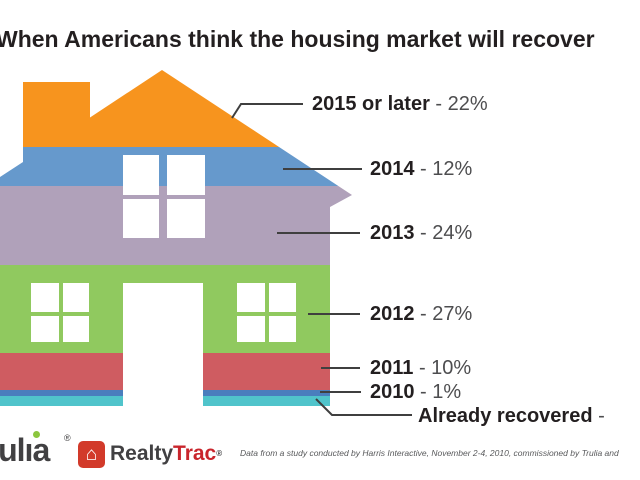 The height and width of the screenshot is (480, 640). Describe the element at coordinates (363, 407) in the screenshot. I see `leader-recovered` at that location.